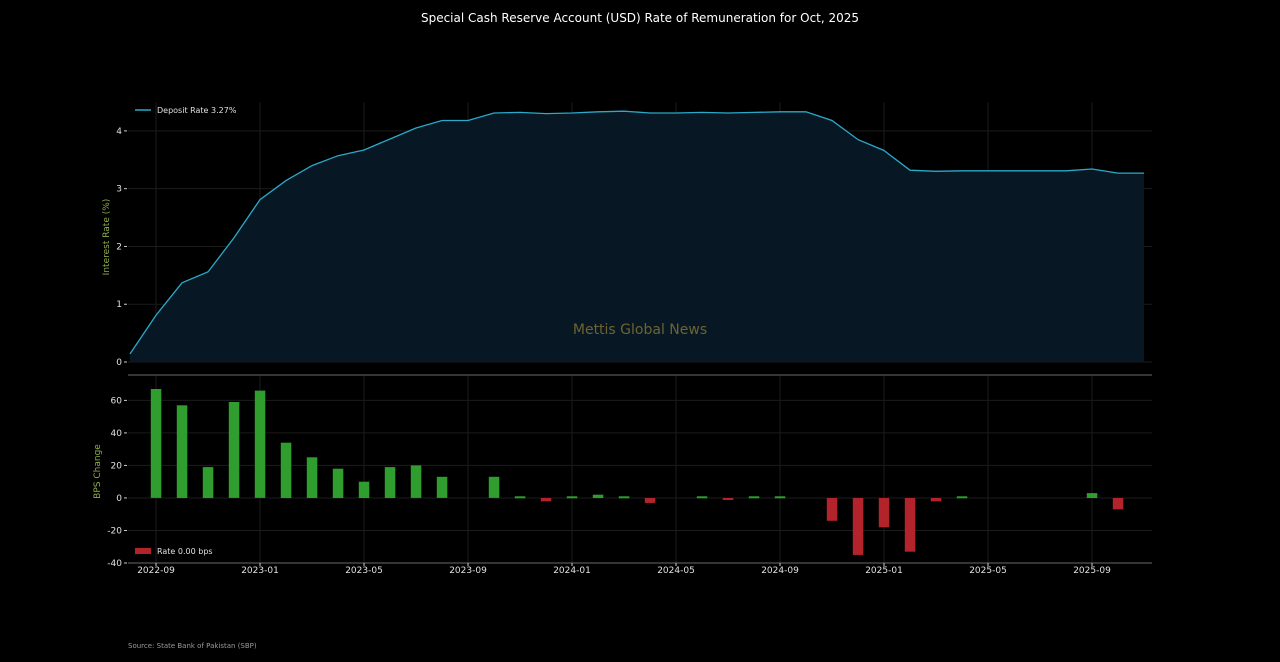  I want to click on y-axis-label: BPS Change, so click(98, 471).